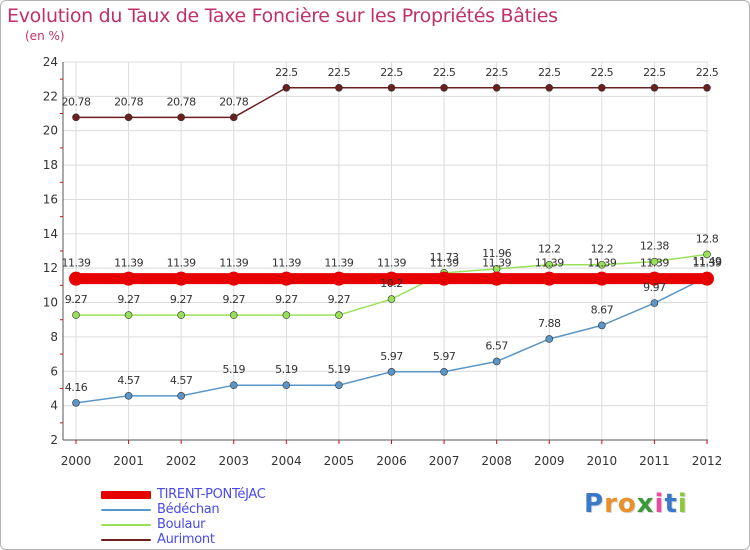 The width and height of the screenshot is (750, 550). What do you see at coordinates (50, 96) in the screenshot?
I see `y-tick-label: 22` at bounding box center [50, 96].